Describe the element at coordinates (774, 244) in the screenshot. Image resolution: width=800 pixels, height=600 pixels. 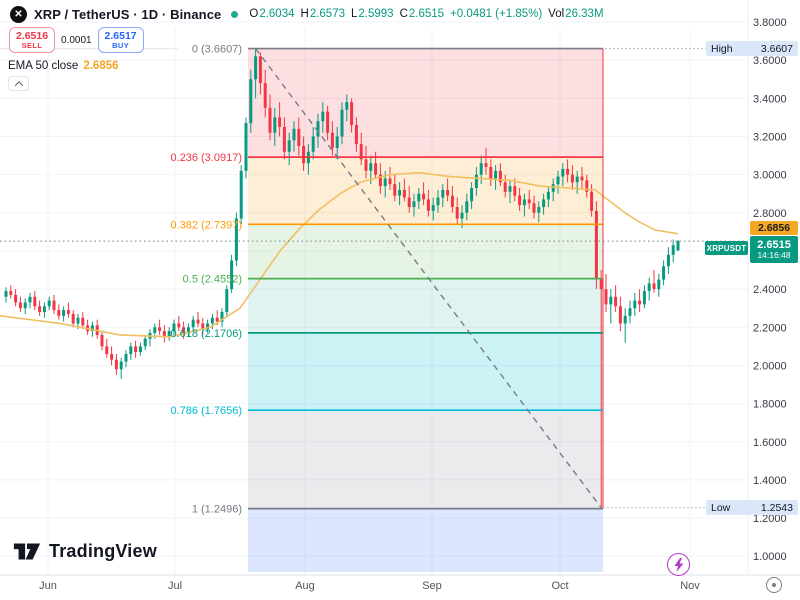
I see `last-price-value: 2.6515` at that location.